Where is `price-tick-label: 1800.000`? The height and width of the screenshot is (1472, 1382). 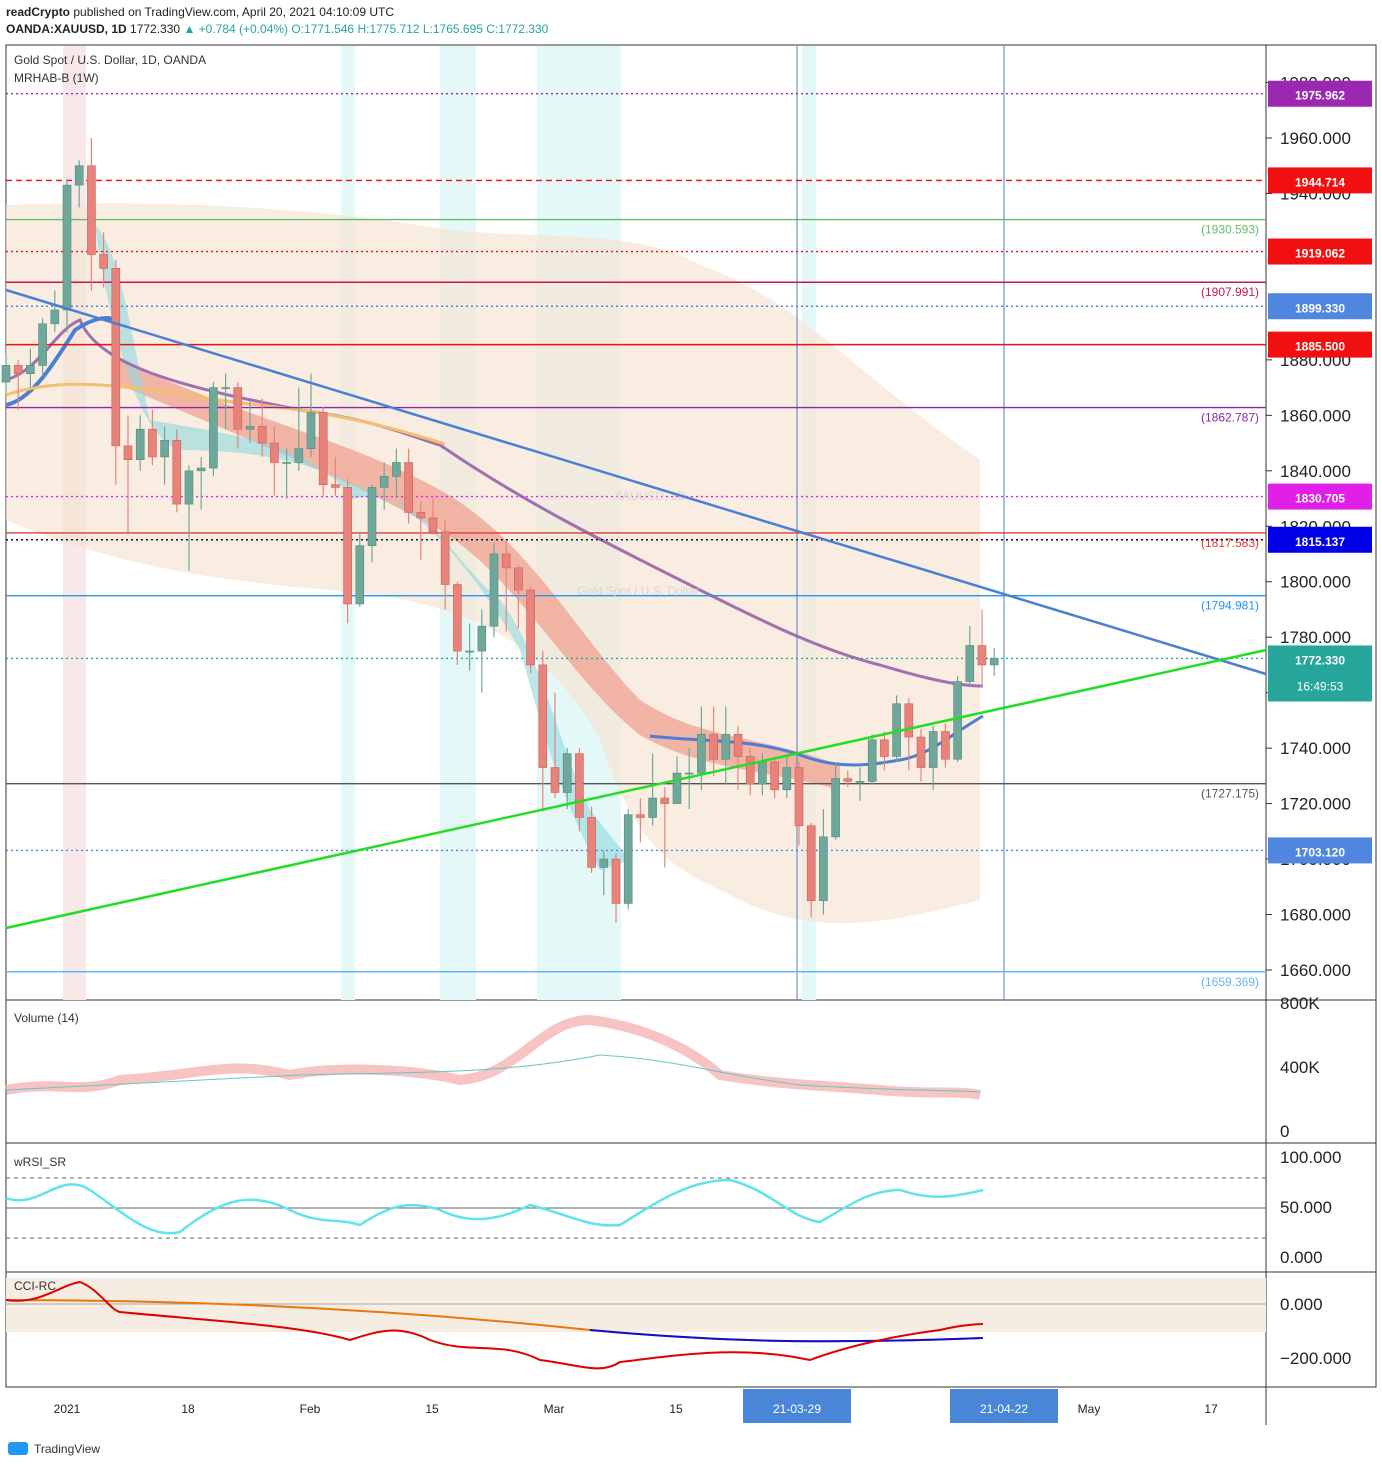
price-tick-label: 1800.000 is located at coordinates (1315, 582).